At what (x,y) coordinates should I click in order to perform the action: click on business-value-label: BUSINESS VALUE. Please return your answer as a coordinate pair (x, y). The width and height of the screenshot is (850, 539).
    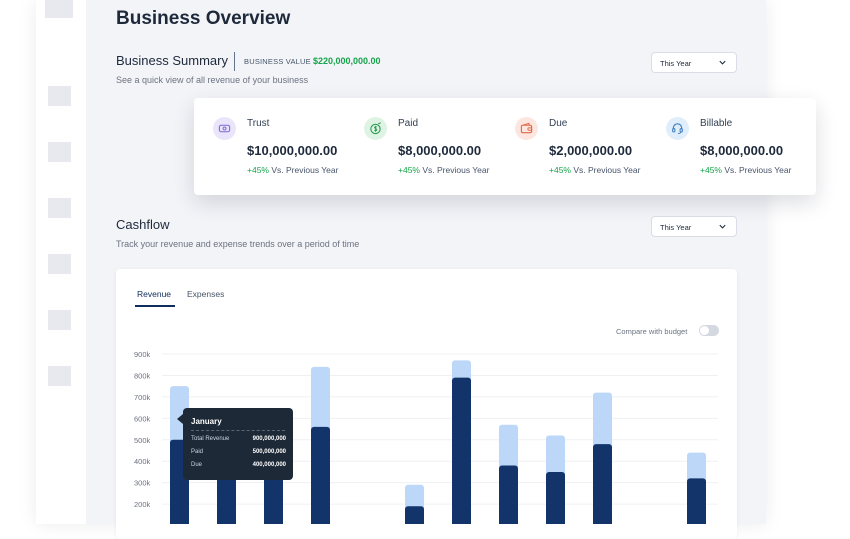
    Looking at the image, I should click on (277, 61).